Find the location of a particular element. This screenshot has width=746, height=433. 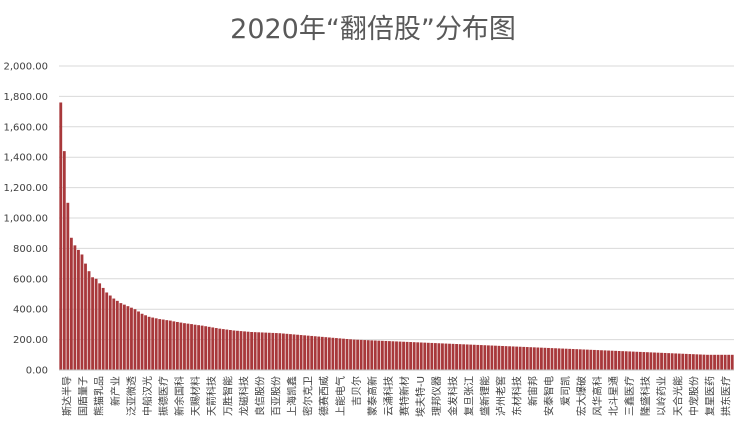

x-tick-label: 天赐材料 is located at coordinates (195, 396).